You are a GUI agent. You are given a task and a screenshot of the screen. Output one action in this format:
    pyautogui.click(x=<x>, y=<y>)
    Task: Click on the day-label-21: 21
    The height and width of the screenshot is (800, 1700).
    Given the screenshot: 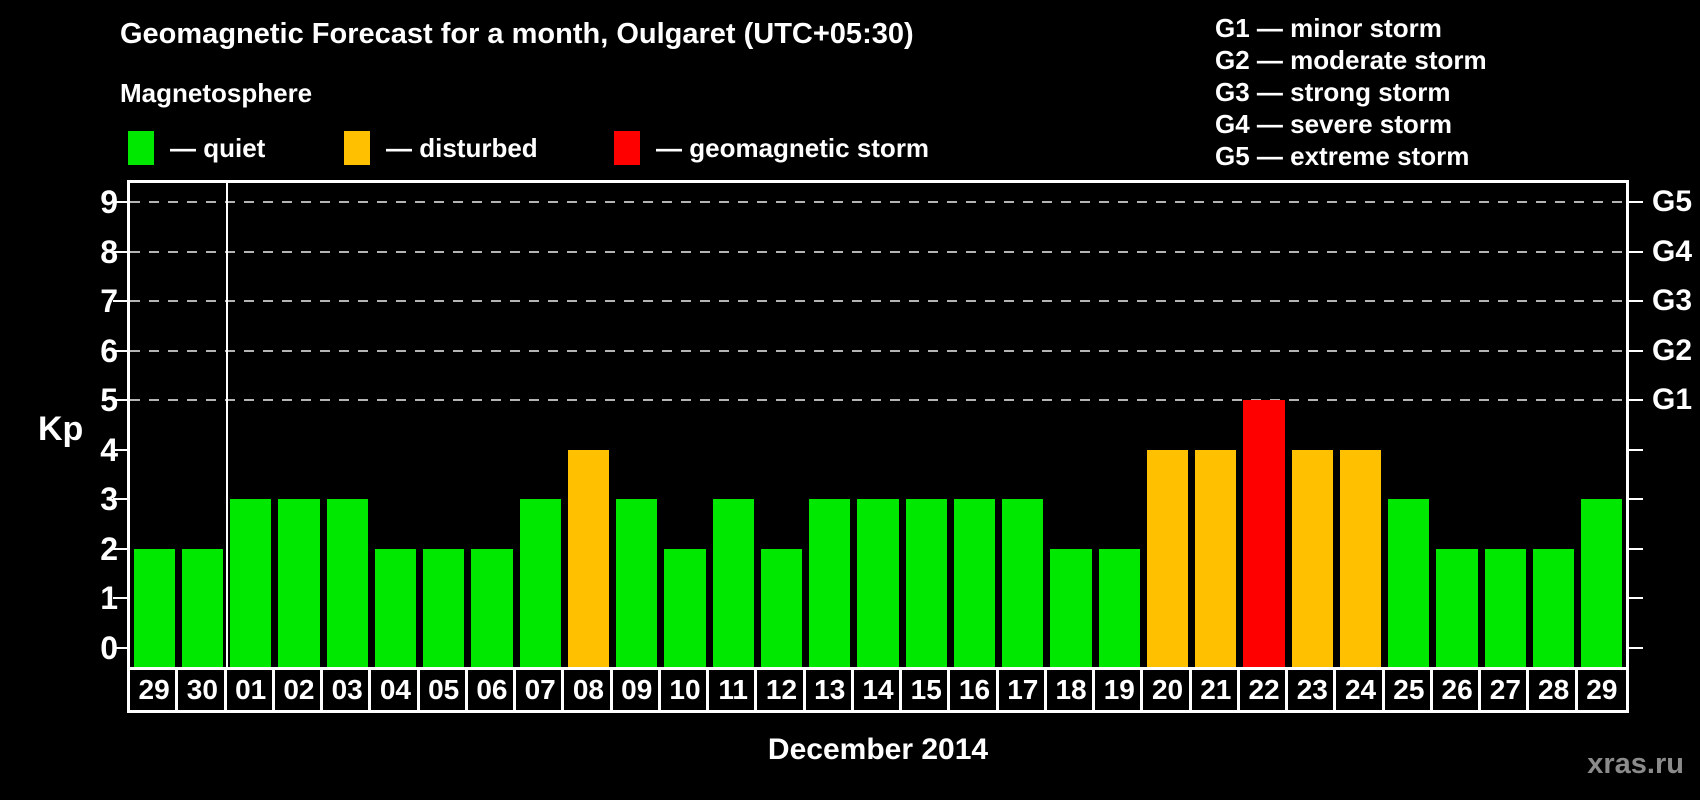 What is the action you would take?
    pyautogui.click(x=1214, y=690)
    